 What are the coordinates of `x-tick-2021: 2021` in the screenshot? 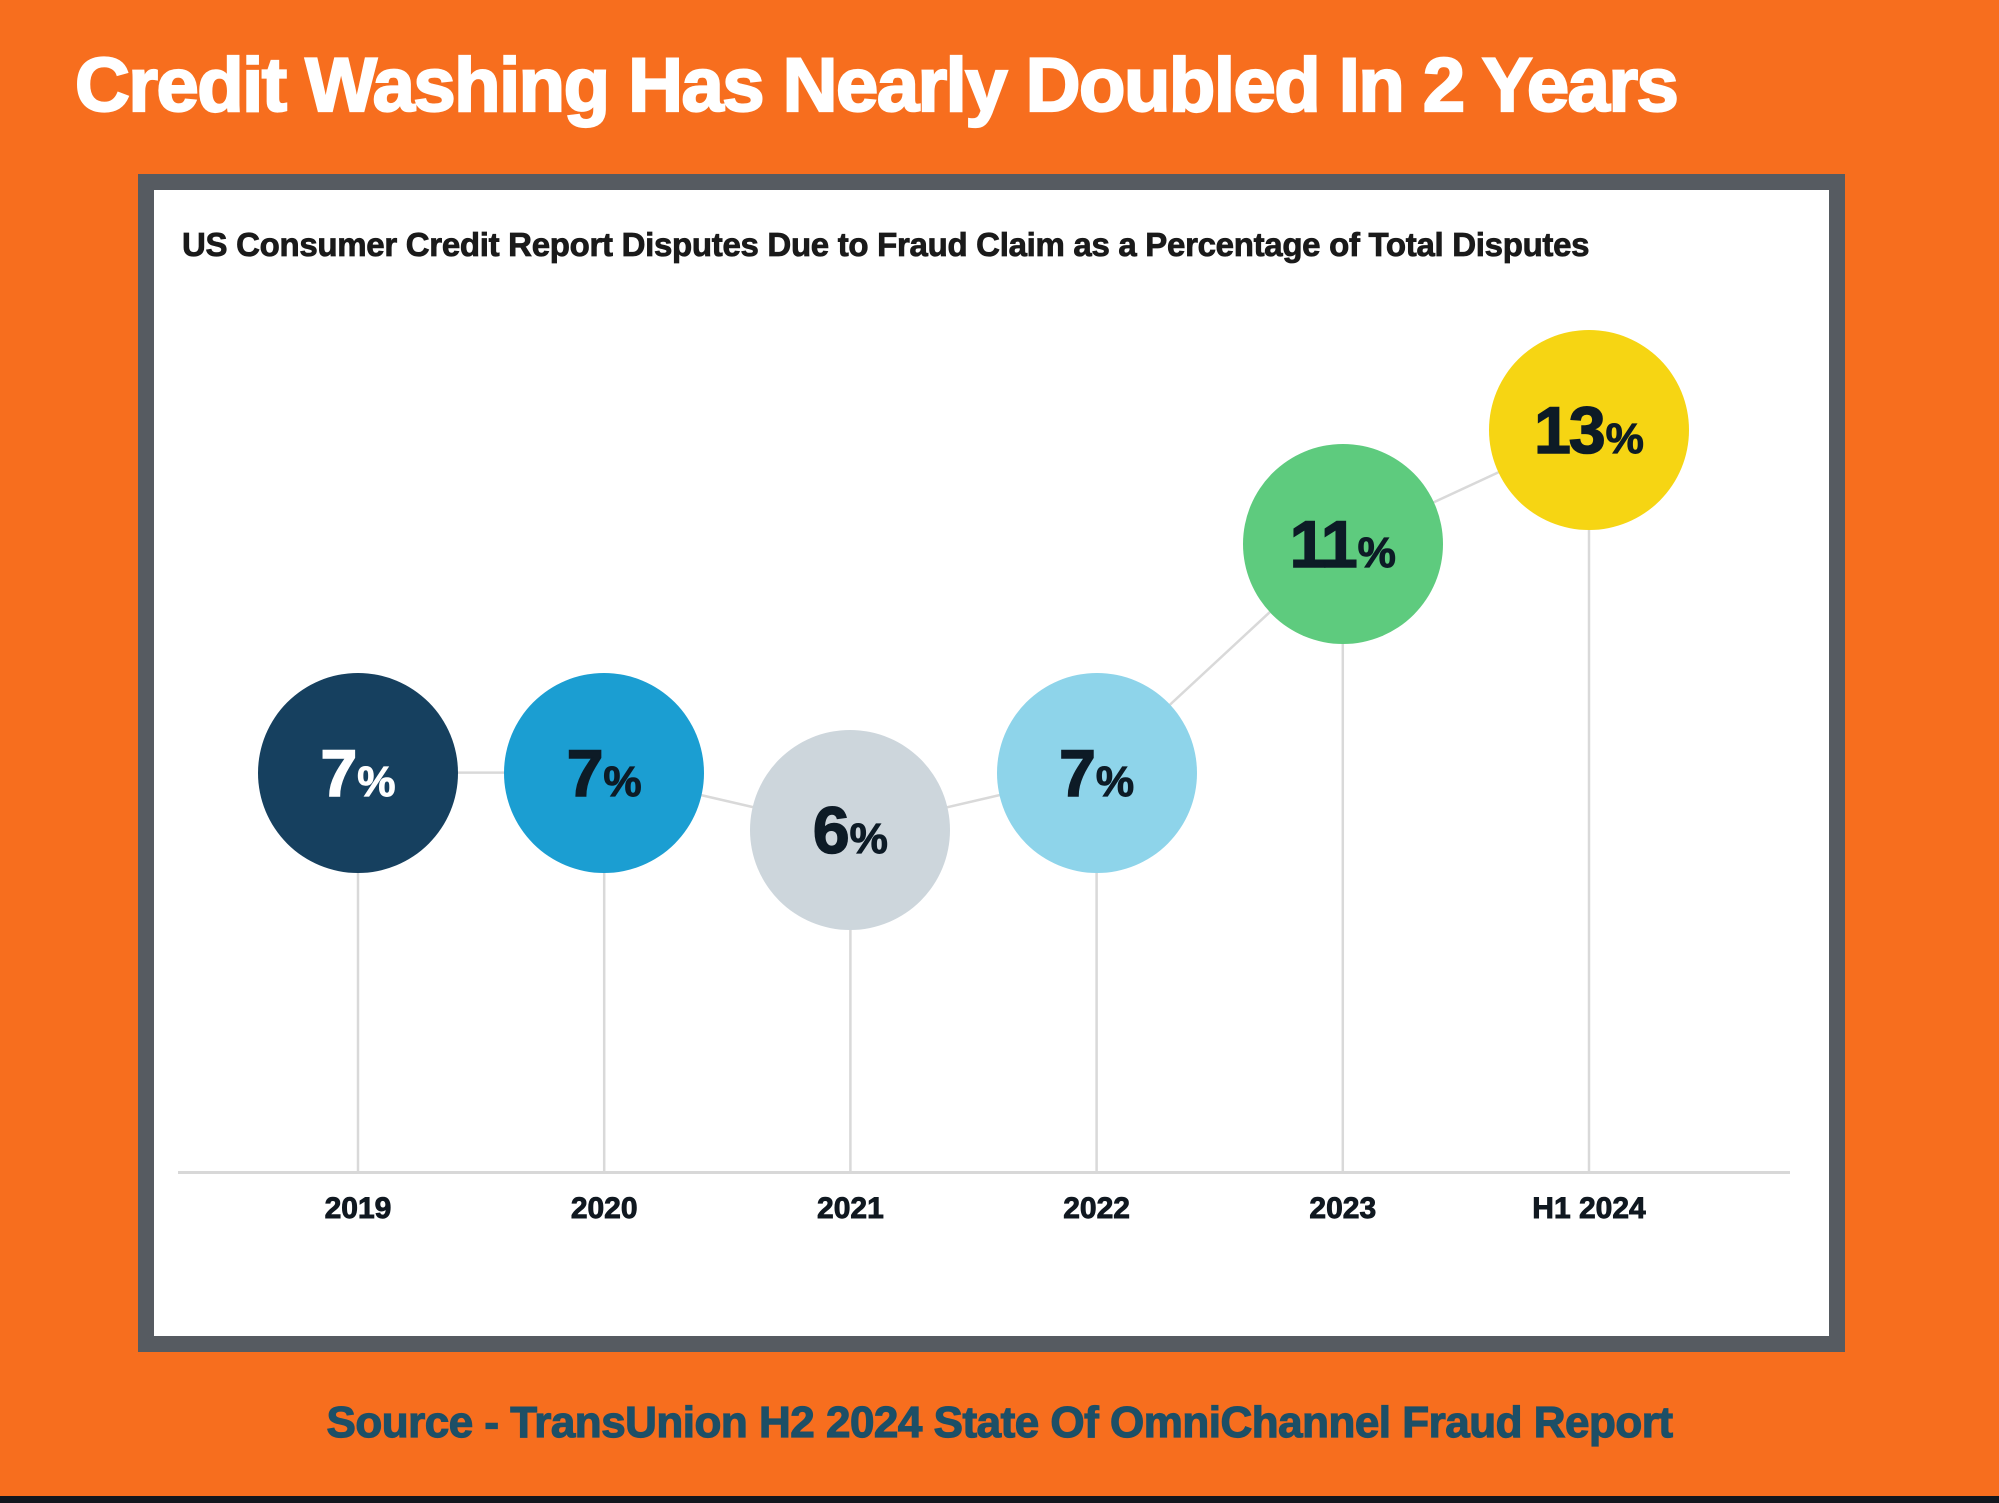 It's located at (851, 1209).